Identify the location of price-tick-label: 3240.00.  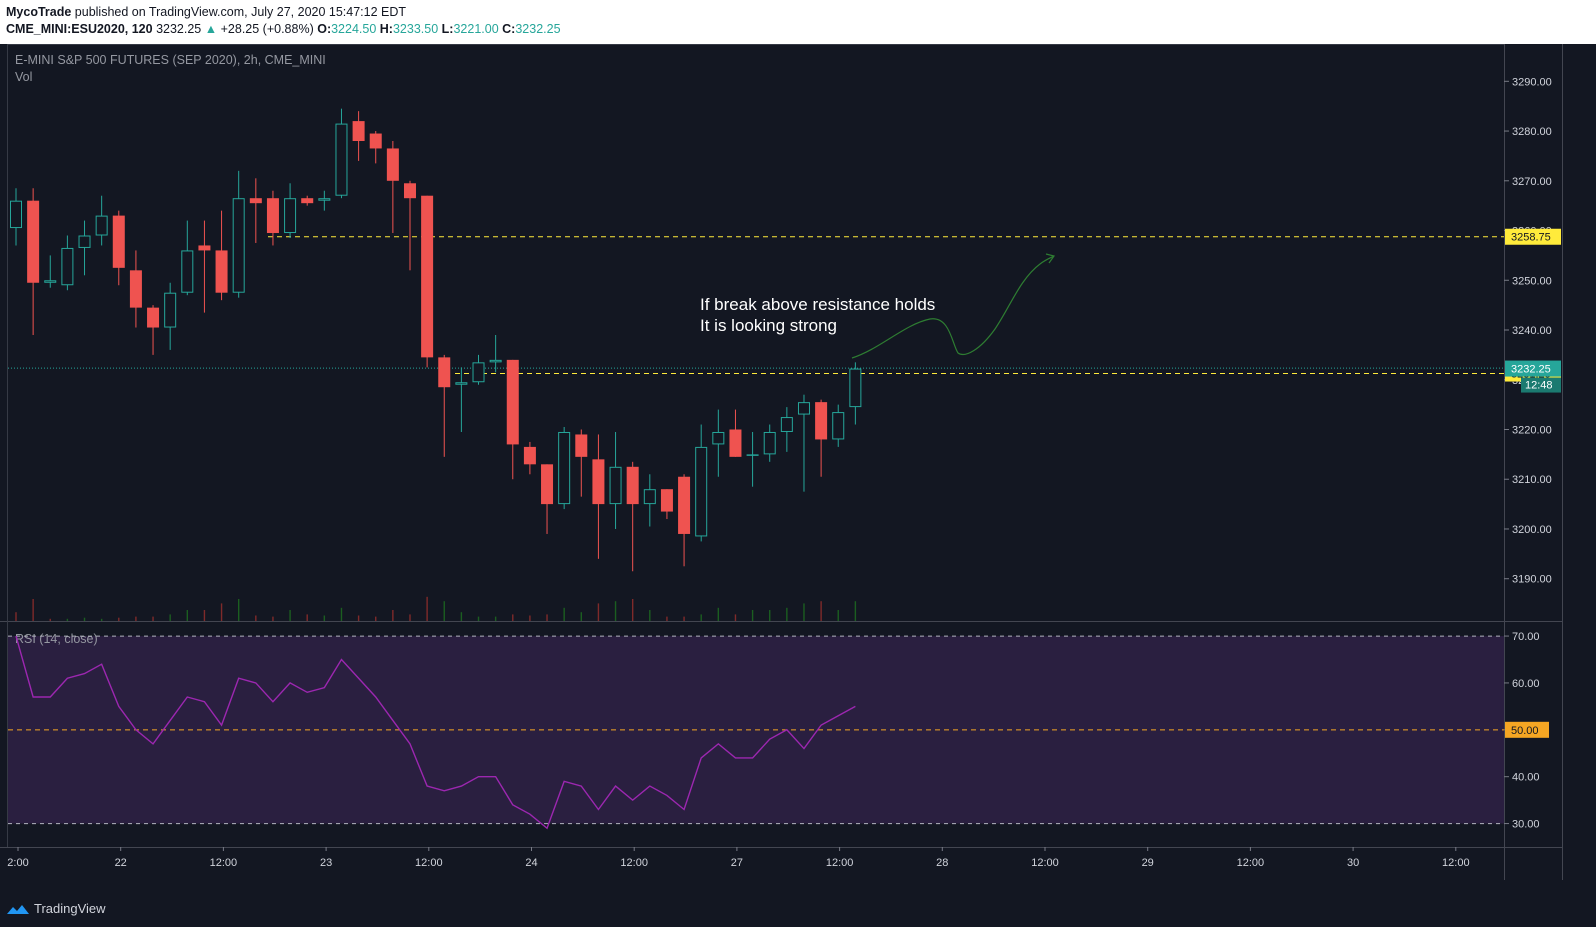
(1532, 331).